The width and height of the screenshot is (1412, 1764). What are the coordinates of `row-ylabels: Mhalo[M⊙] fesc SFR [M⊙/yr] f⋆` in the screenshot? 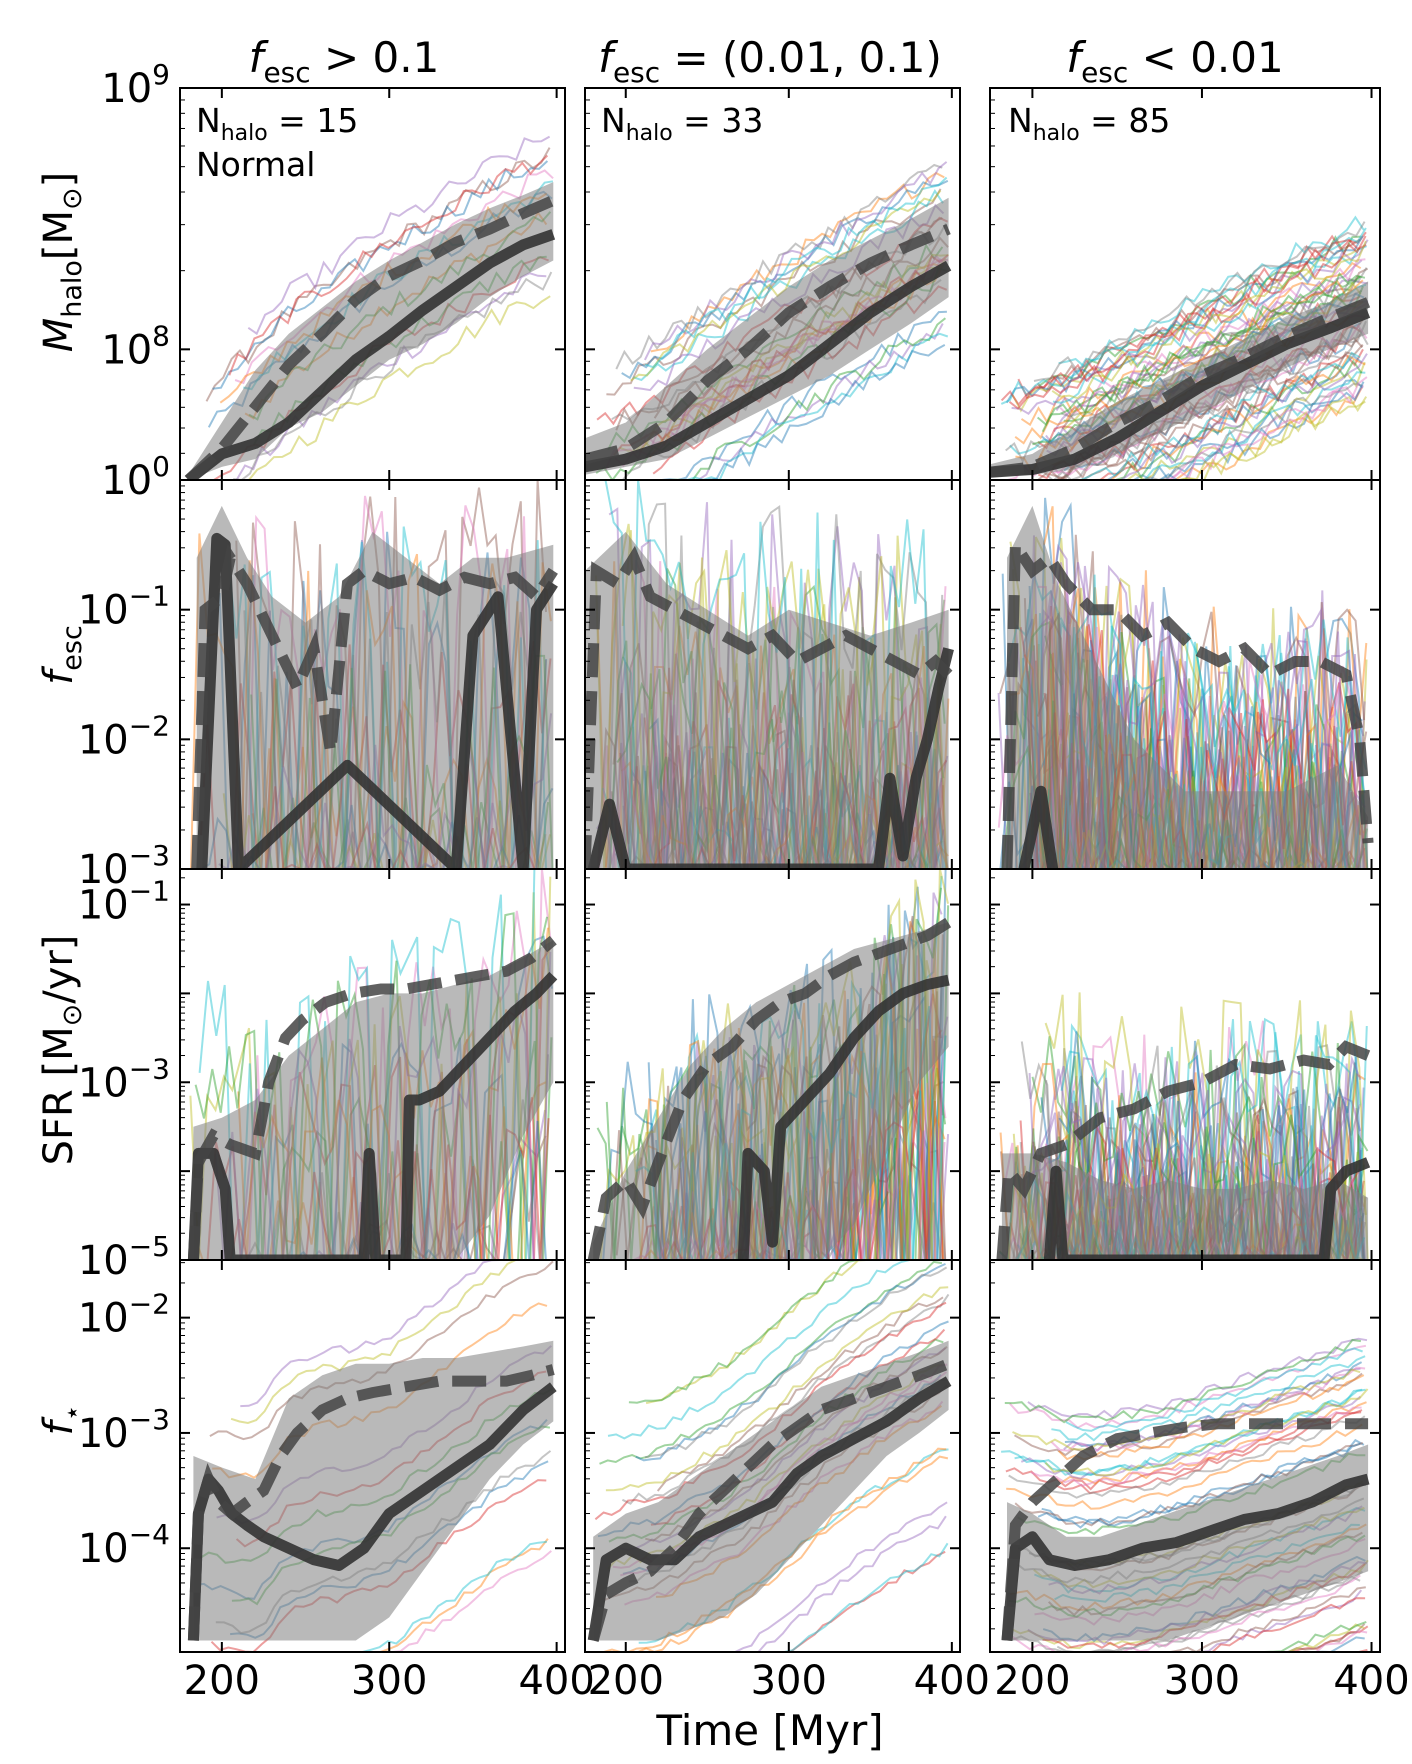 It's located at (62, 804).